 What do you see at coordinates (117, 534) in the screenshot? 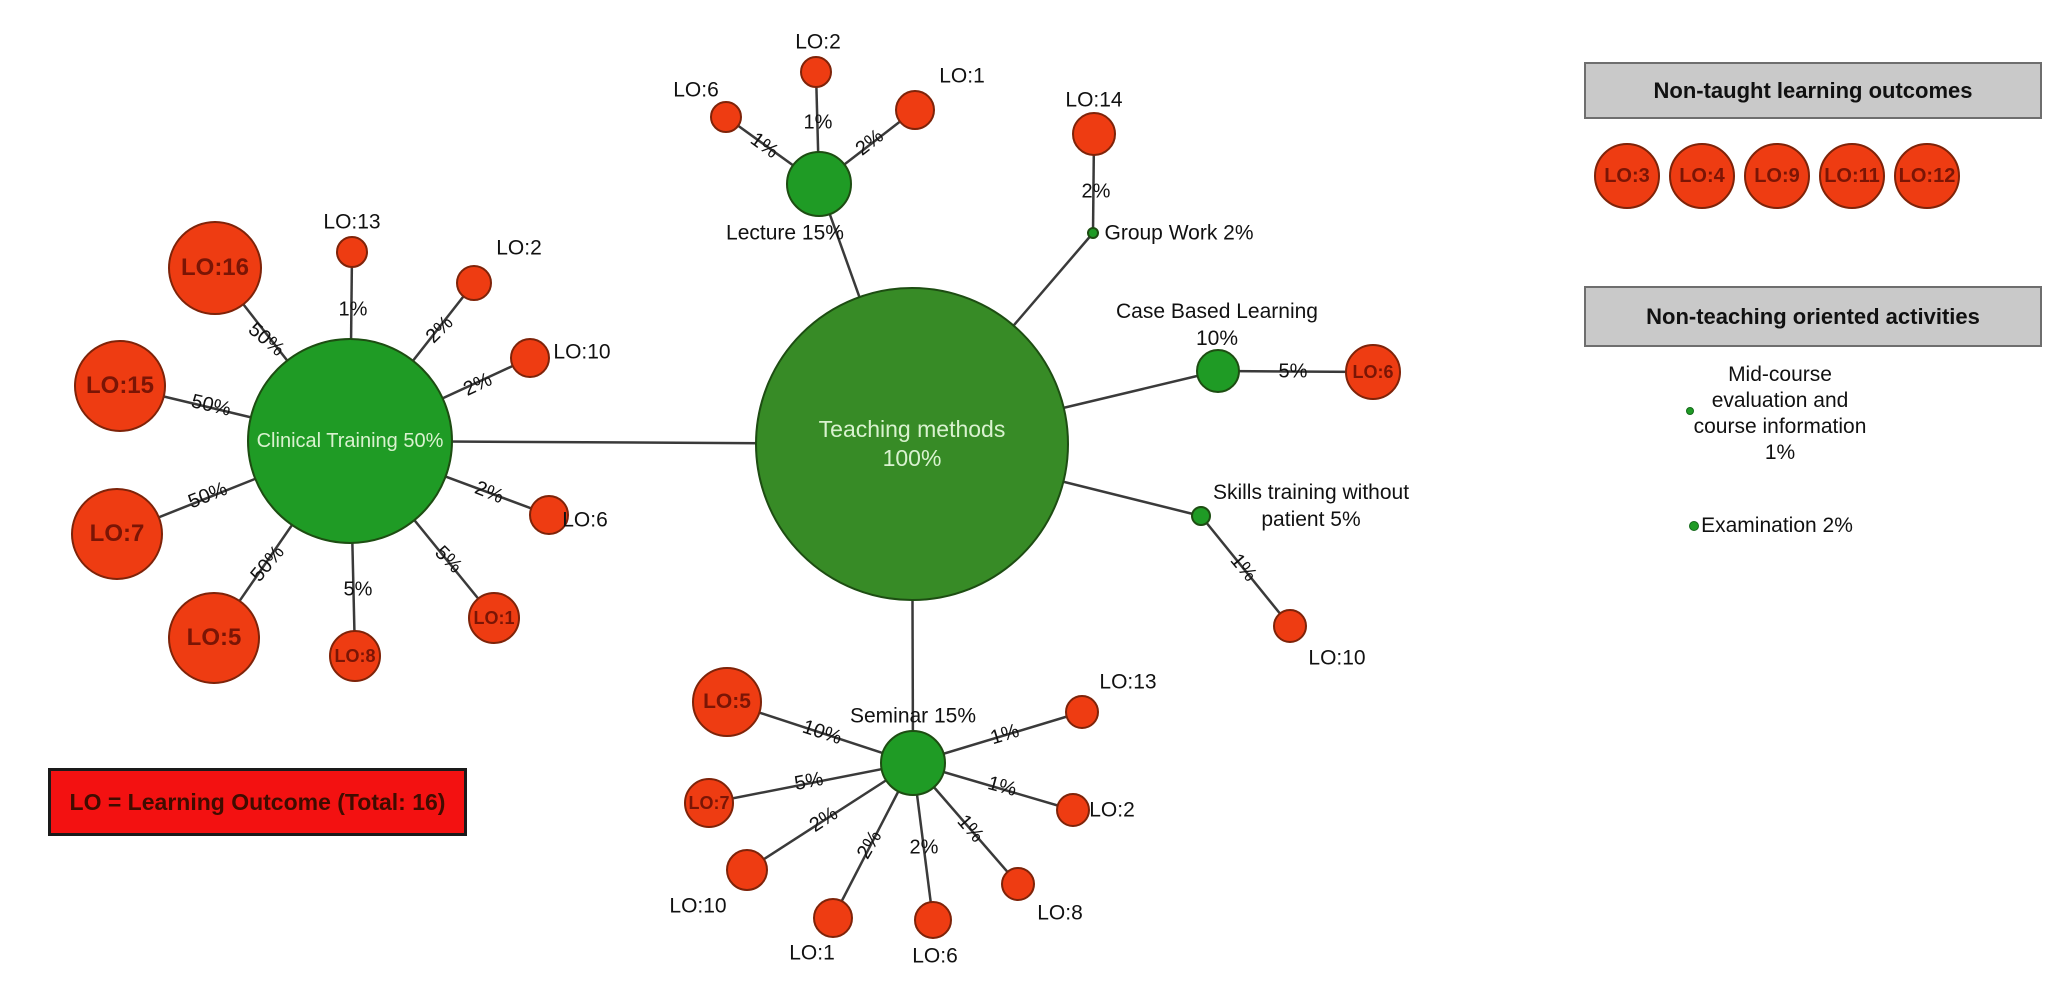
I see `node-c7: LO:7` at bounding box center [117, 534].